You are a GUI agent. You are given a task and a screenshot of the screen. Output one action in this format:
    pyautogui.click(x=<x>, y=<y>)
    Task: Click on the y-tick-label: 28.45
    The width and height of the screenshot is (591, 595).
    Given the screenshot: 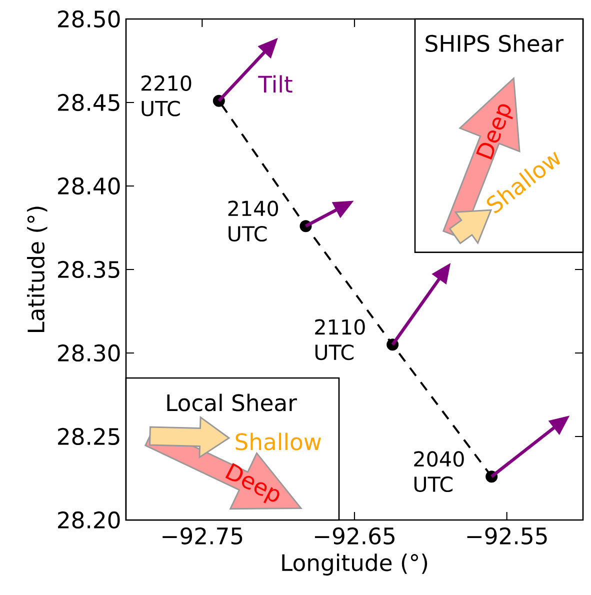 What is the action you would take?
    pyautogui.click(x=89, y=103)
    